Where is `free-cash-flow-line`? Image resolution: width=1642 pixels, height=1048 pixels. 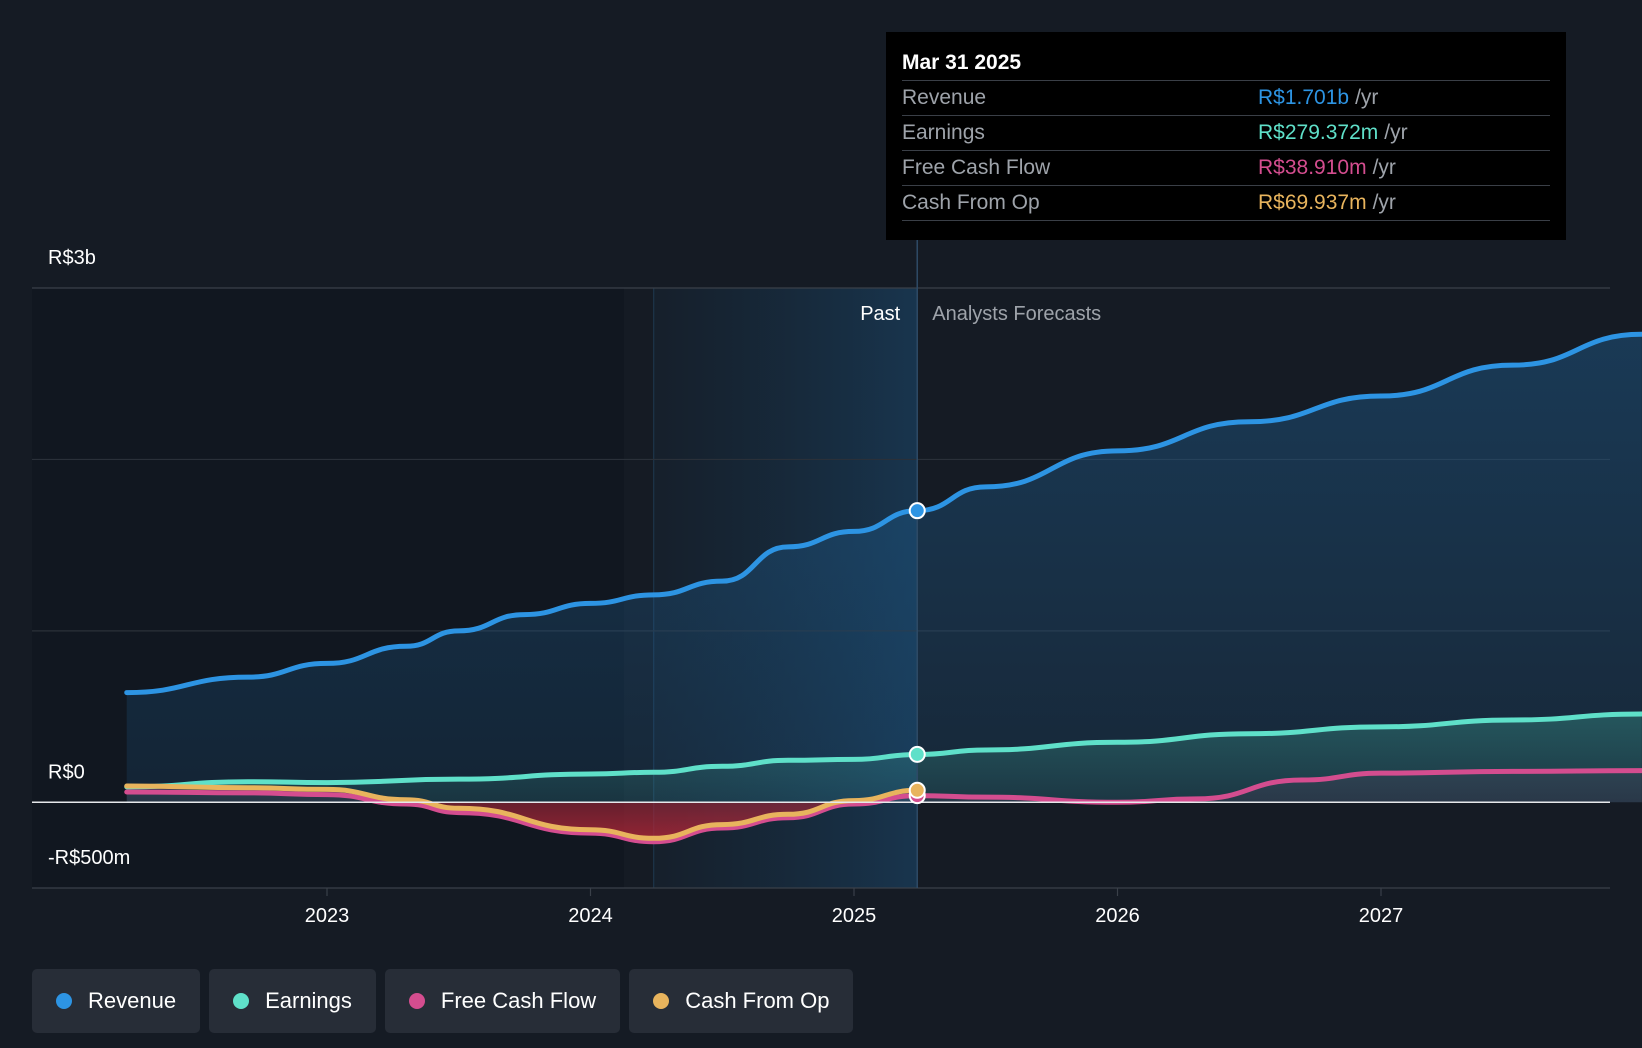 free-cash-flow-line is located at coordinates (883, 806).